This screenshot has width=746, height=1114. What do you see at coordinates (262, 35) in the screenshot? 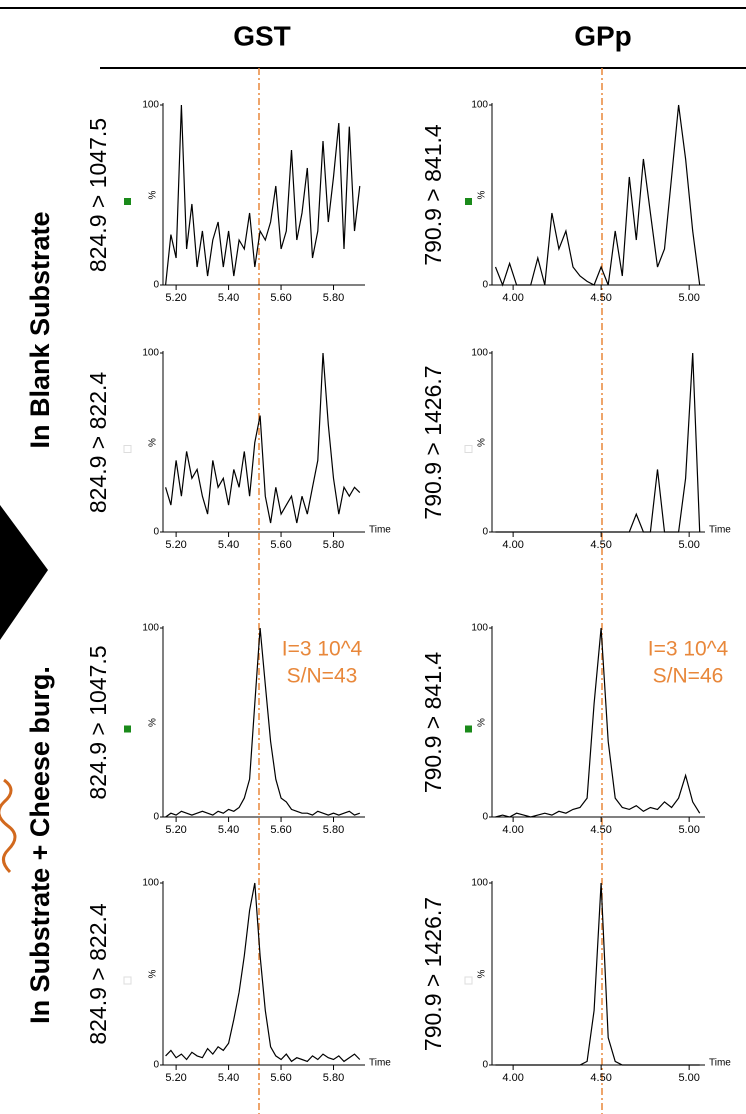
I see `column-header: GST` at bounding box center [262, 35].